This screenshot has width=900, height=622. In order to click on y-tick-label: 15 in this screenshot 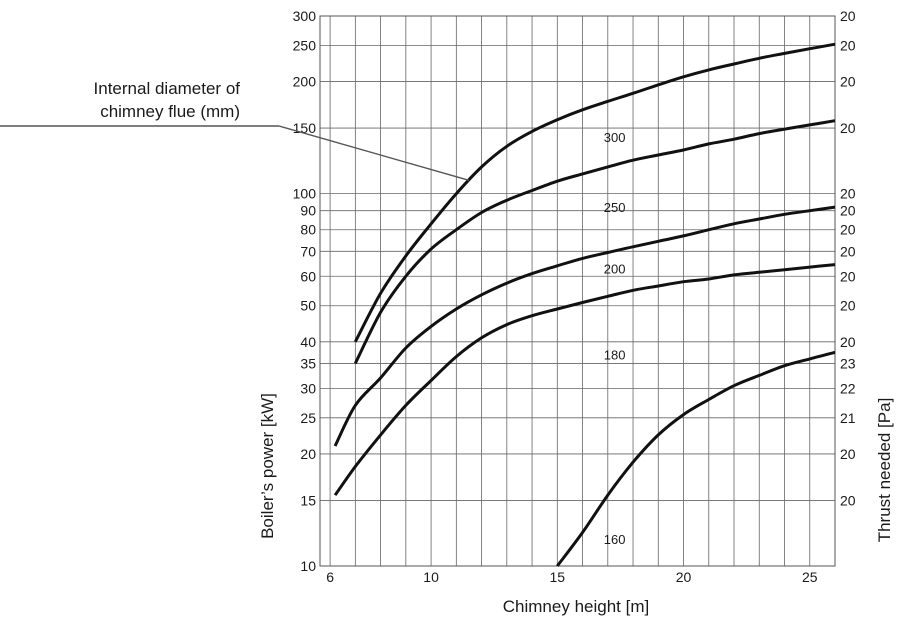, I will do `click(308, 500)`.